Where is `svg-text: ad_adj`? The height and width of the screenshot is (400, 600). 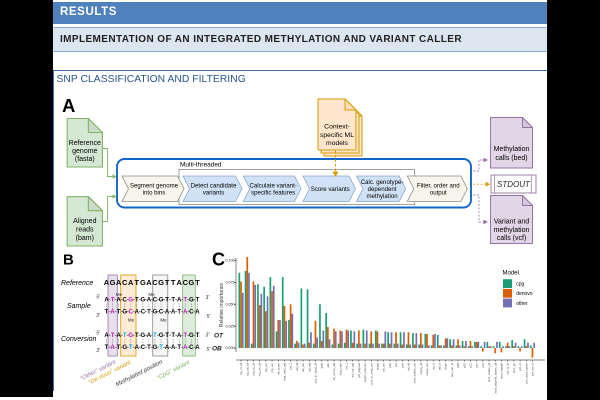 svg-text: ad_adj is located at coordinates (309, 367).